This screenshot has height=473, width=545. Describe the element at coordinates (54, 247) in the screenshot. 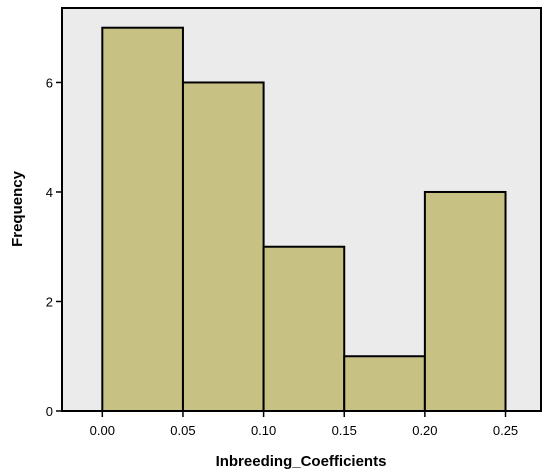

I see `y-axis: 0 2 4 6` at that location.